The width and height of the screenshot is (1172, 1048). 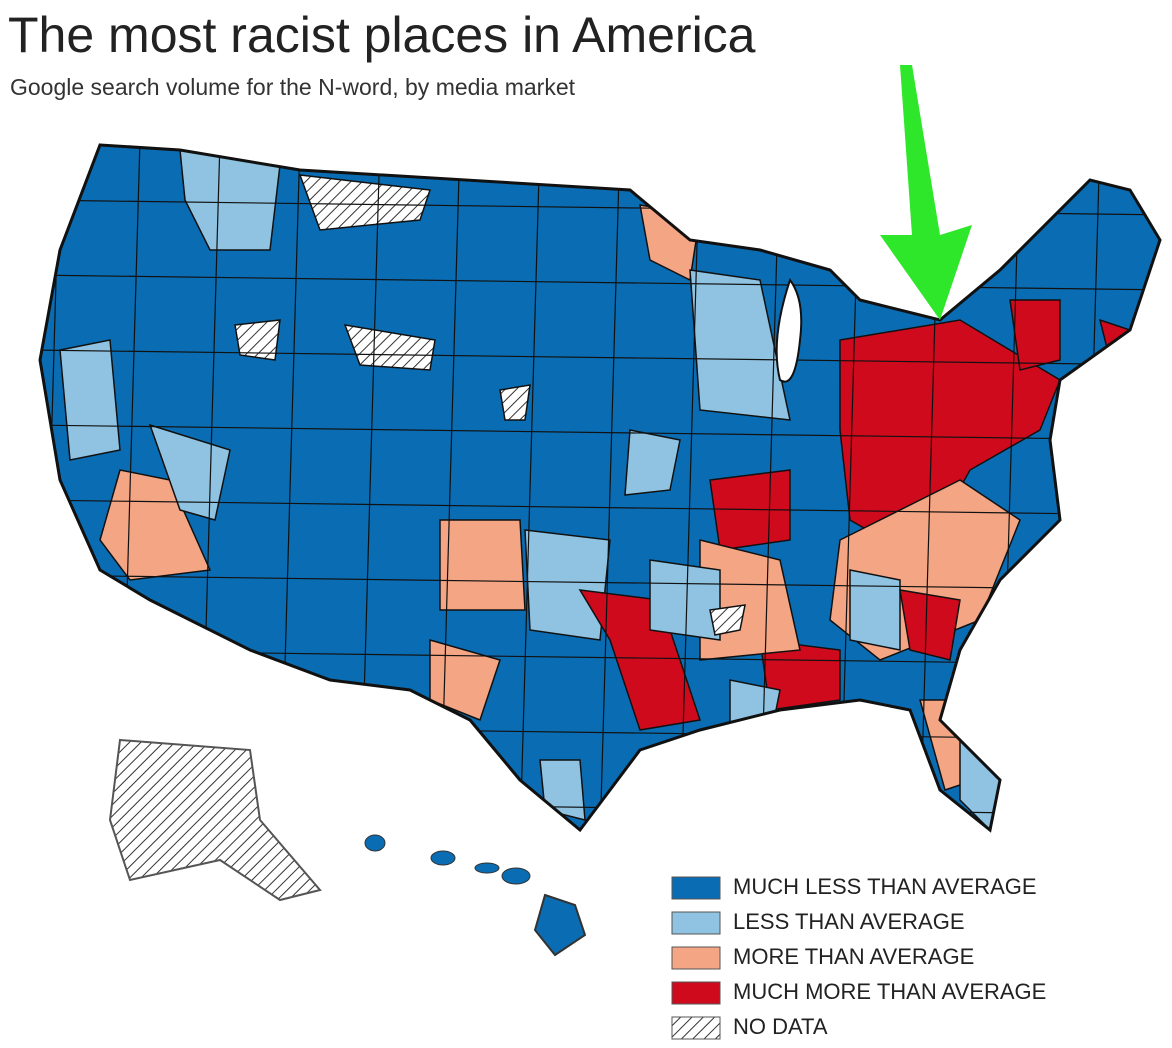 I want to click on legend-label: LESS THAN AVERAGE, so click(x=849, y=921).